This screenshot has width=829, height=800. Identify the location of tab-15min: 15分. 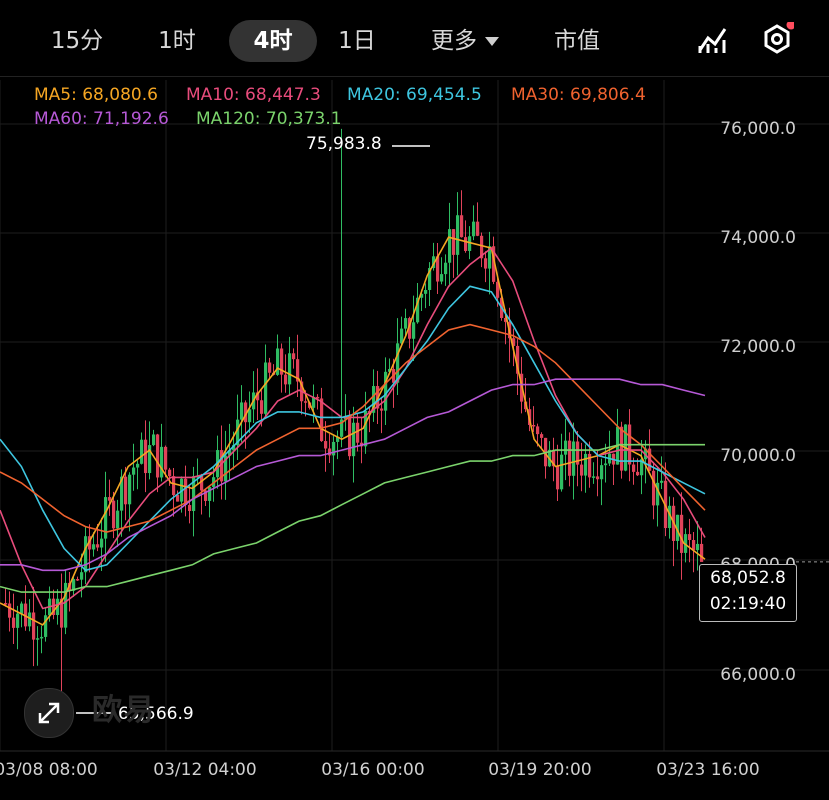
(77, 41).